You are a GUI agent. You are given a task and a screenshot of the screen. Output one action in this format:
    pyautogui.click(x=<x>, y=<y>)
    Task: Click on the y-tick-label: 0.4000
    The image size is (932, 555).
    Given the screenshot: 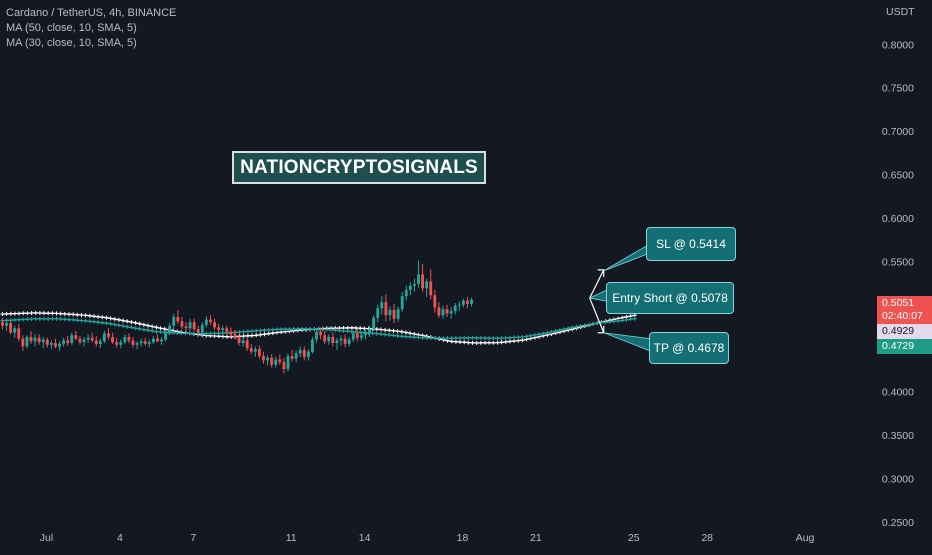 What is the action you would take?
    pyautogui.click(x=898, y=393)
    